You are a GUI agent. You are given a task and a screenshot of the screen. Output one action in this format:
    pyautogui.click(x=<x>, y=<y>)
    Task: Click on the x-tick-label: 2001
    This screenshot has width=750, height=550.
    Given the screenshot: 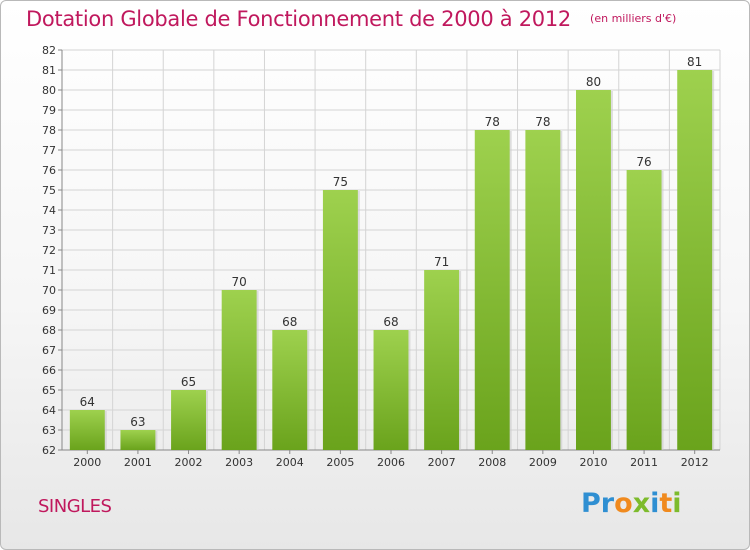 What is the action you would take?
    pyautogui.click(x=138, y=462)
    